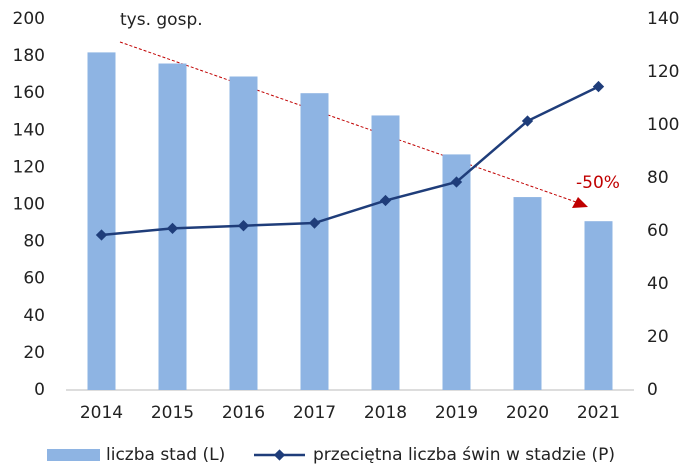 The image size is (692, 470). Describe the element at coordinates (385, 413) in the screenshot. I see `x-tick-label: 2018` at that location.